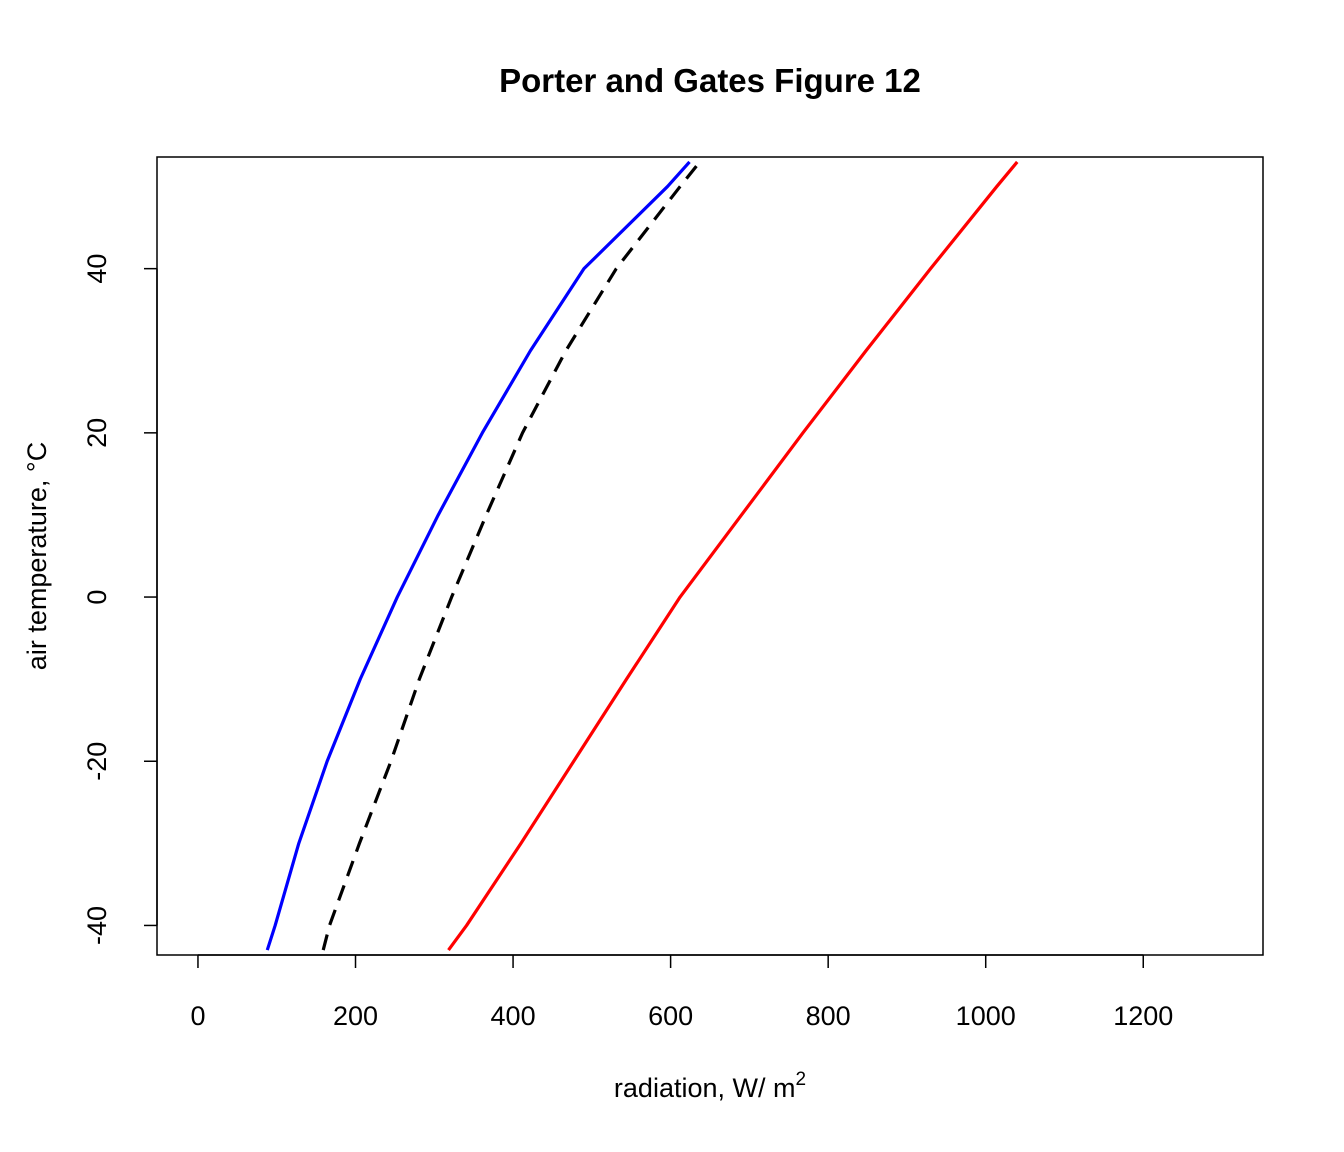 This screenshot has width=1344, height=1152. I want to click on x-axis-label-text: radiation, W/ m, so click(705, 1088).